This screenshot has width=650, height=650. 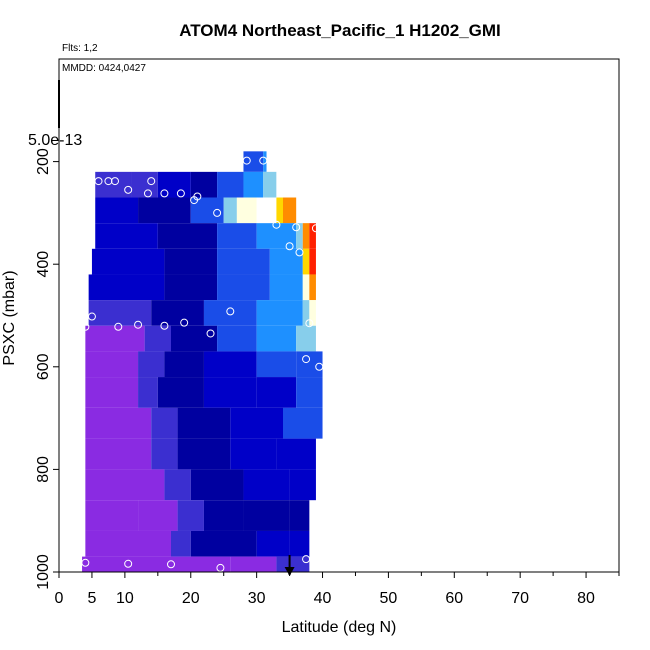 What do you see at coordinates (80, 48) in the screenshot?
I see `flights-label: Flts: 1,2` at bounding box center [80, 48].